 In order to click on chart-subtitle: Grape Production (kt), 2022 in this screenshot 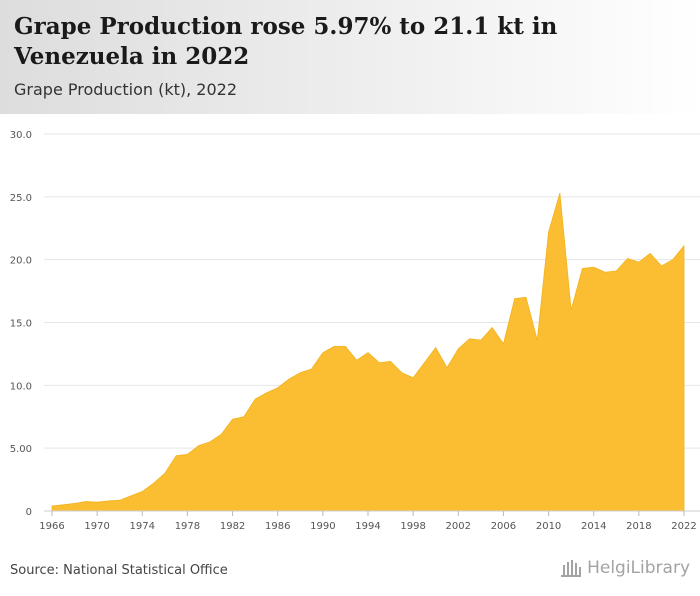, I will do `click(125, 89)`.